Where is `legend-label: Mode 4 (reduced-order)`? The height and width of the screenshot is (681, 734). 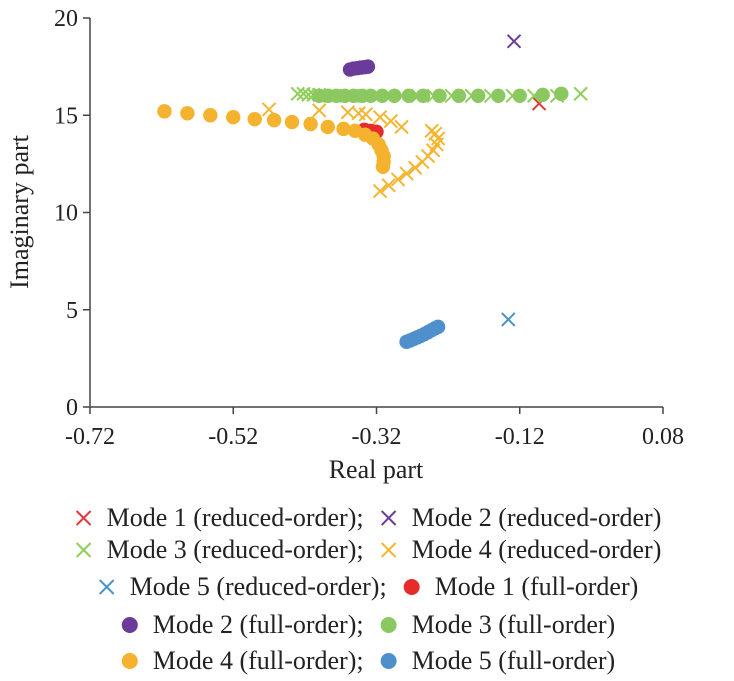 legend-label: Mode 4 (reduced-order) is located at coordinates (537, 549).